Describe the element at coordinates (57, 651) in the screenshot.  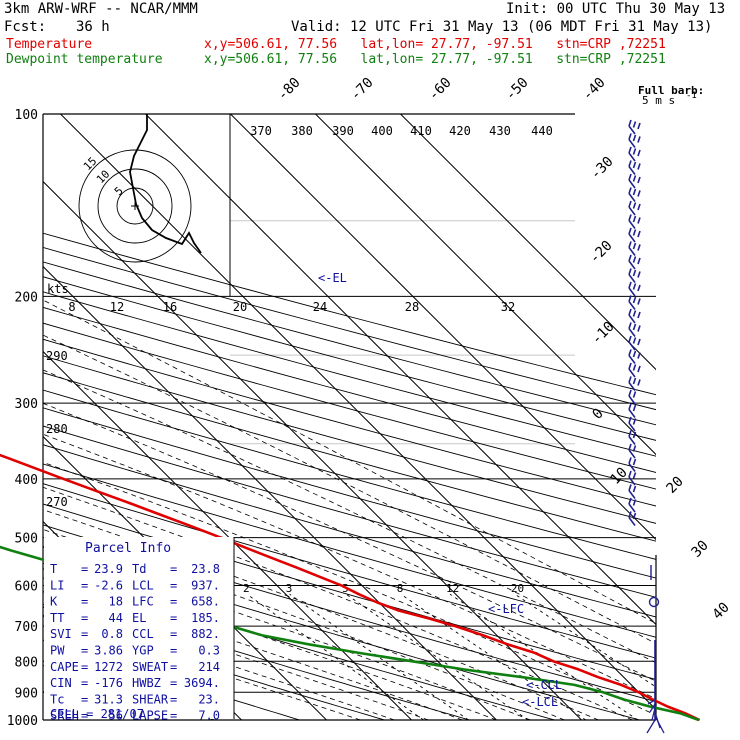
I see `parcel-label-pw: PW` at that location.